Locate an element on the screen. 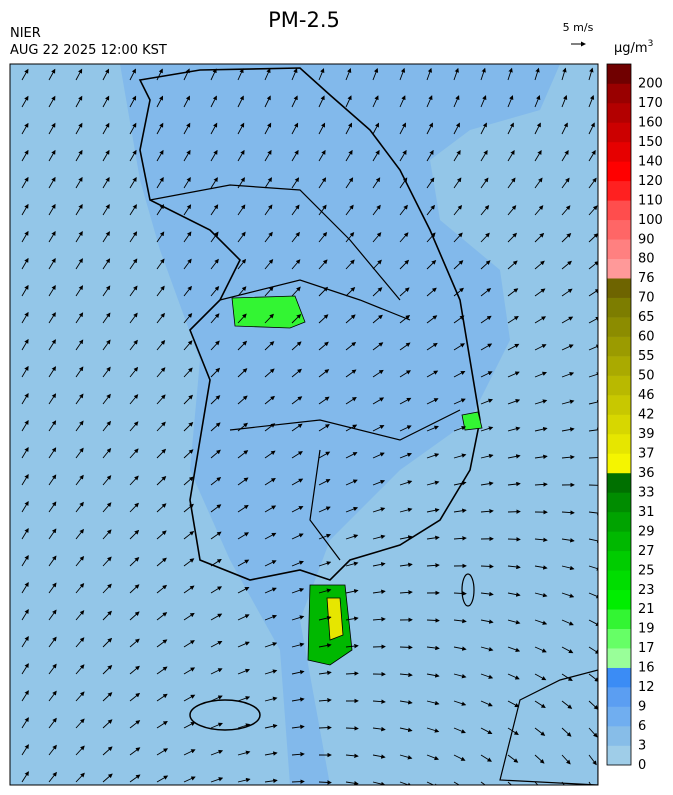 The width and height of the screenshot is (673, 795). colorbar-label: 55 is located at coordinates (646, 356).